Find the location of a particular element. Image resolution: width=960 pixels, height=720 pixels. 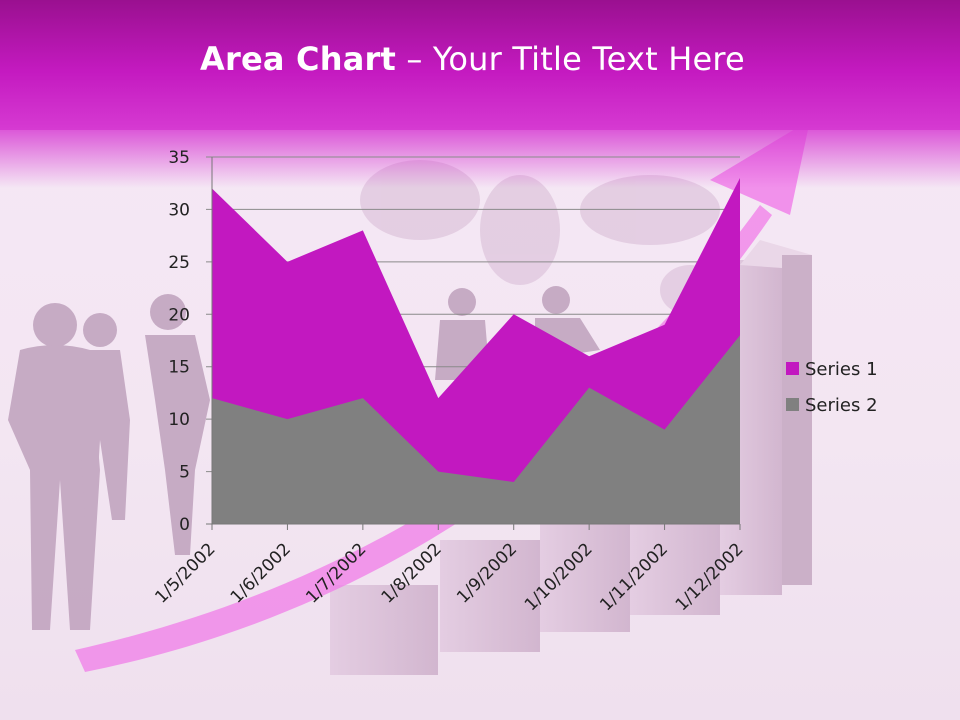

x-tick-label: 1/5/2002 is located at coordinates (185, 573).